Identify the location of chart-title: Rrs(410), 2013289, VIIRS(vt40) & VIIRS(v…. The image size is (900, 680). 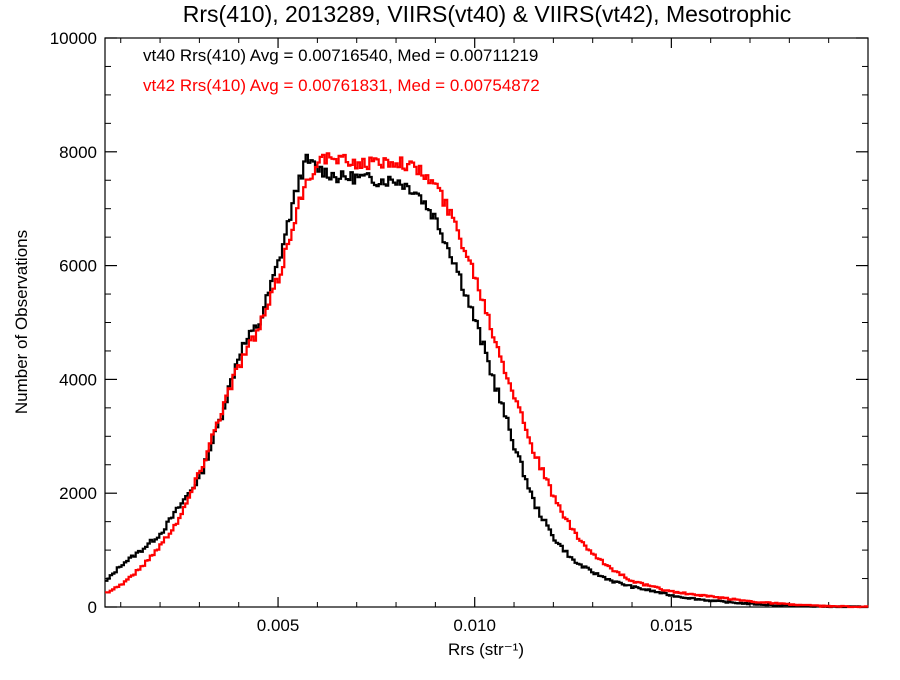
(487, 14).